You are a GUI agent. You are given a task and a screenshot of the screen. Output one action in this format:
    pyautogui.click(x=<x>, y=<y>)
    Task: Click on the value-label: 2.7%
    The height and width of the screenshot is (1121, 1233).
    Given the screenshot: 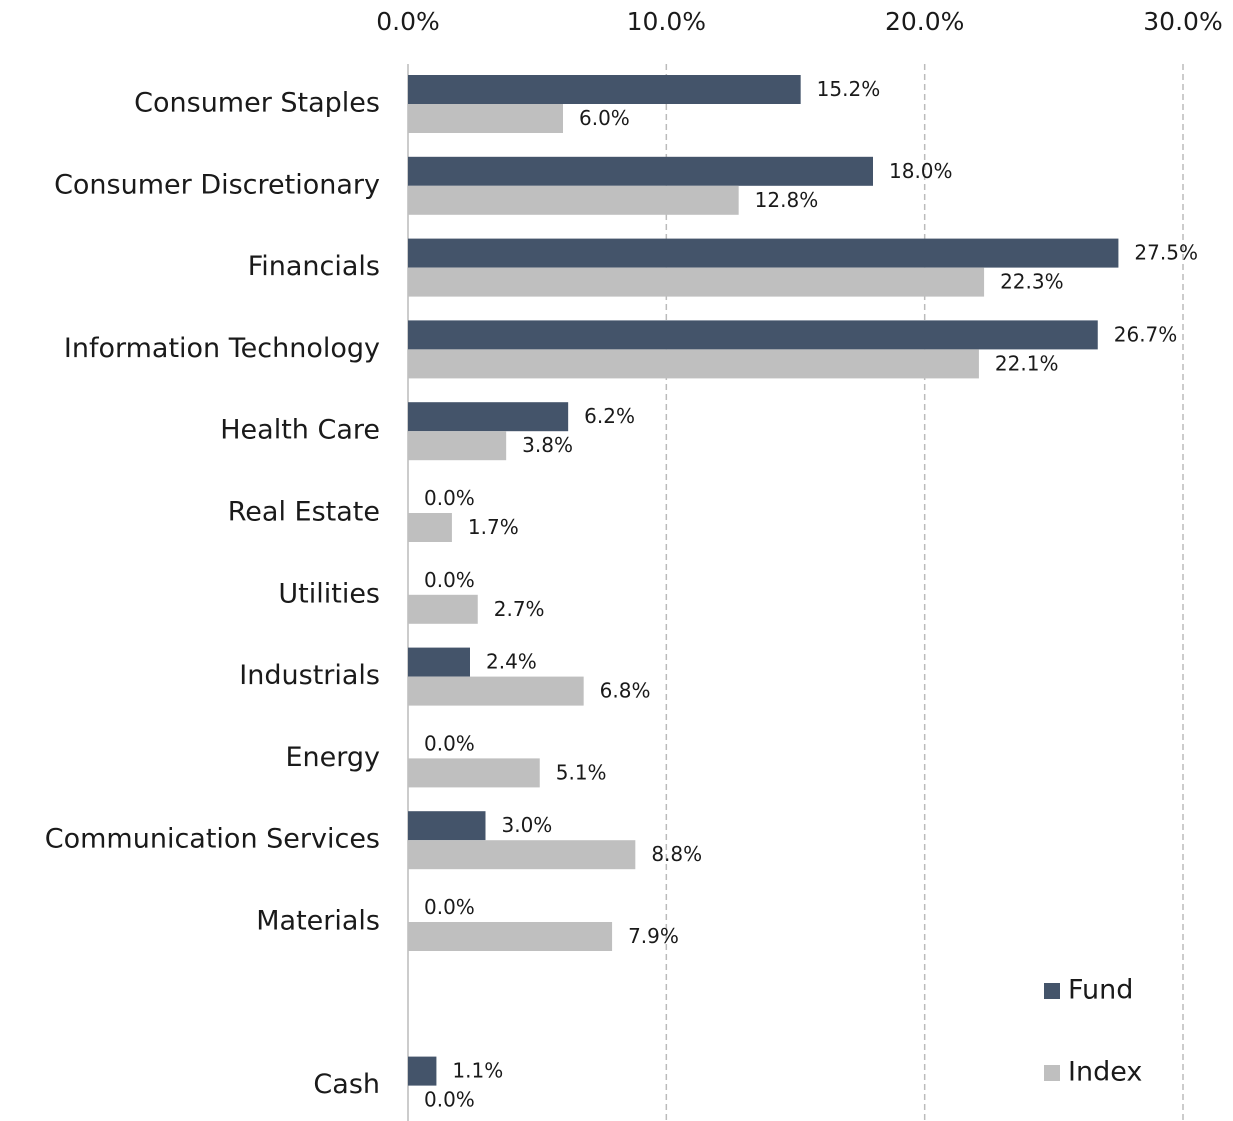 What is the action you would take?
    pyautogui.click(x=519, y=609)
    